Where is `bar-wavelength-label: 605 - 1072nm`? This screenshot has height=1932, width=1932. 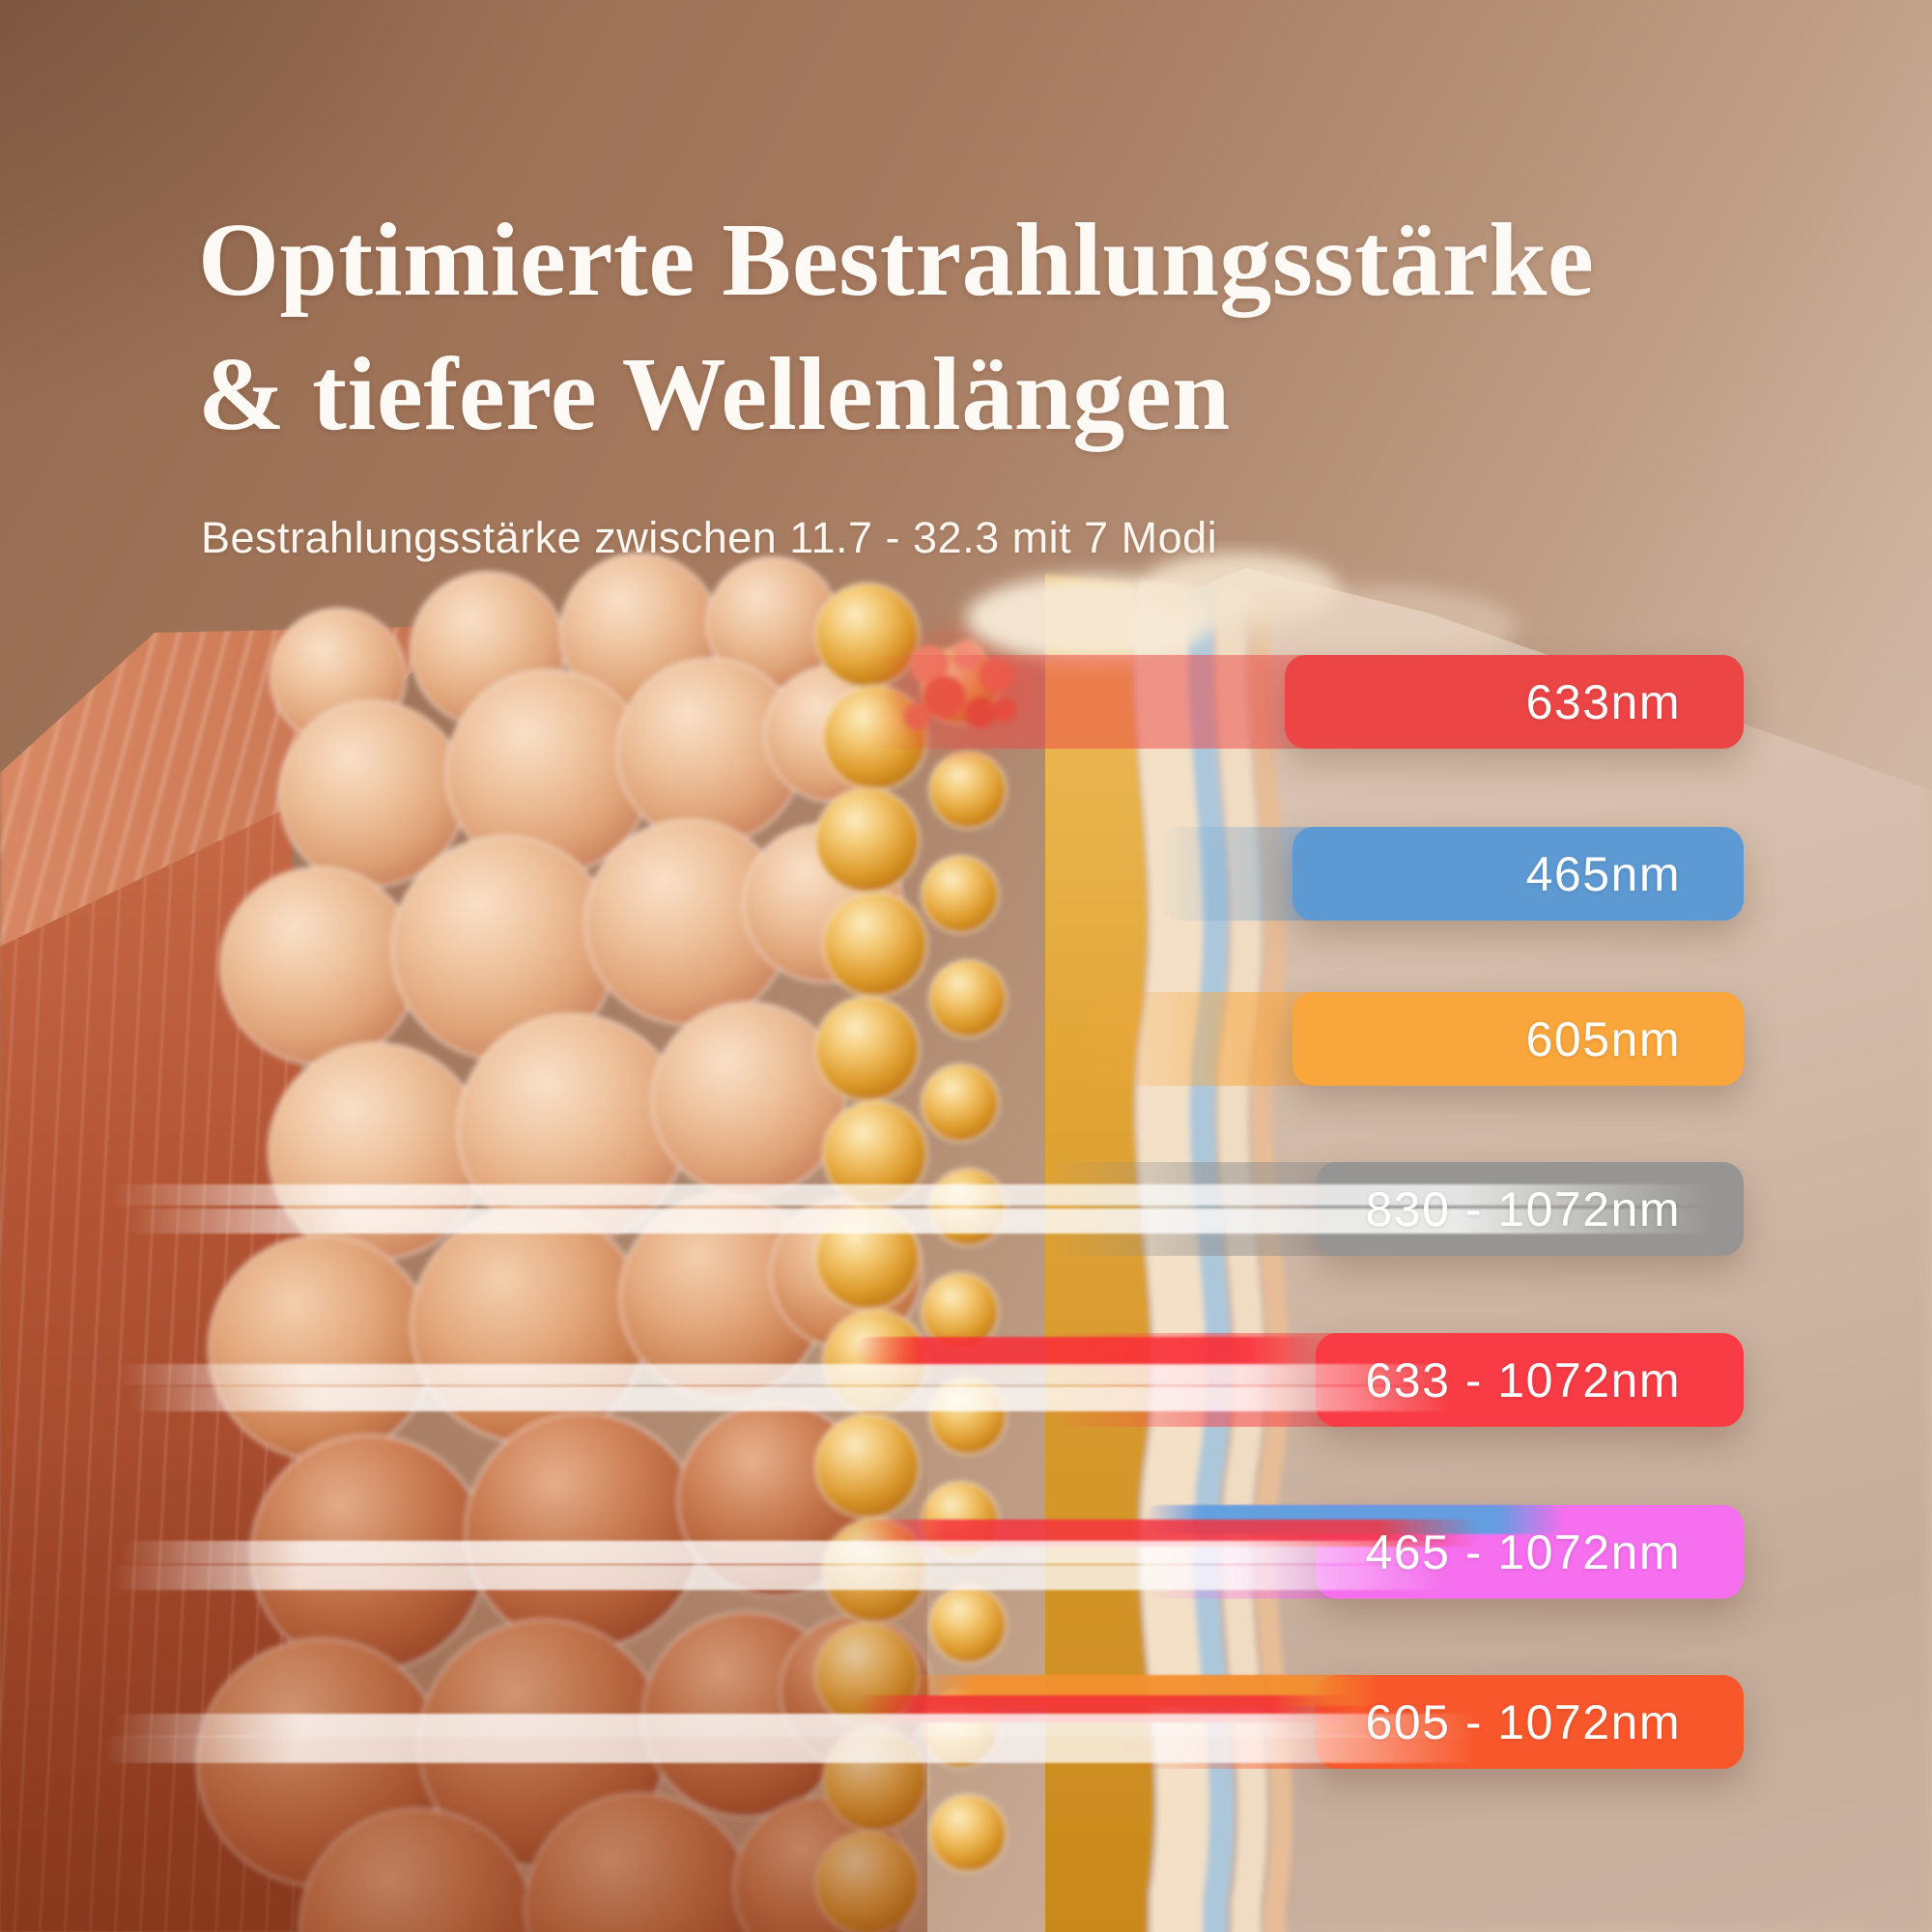
bar-wavelength-label: 605 - 1072nm is located at coordinates (1523, 1721).